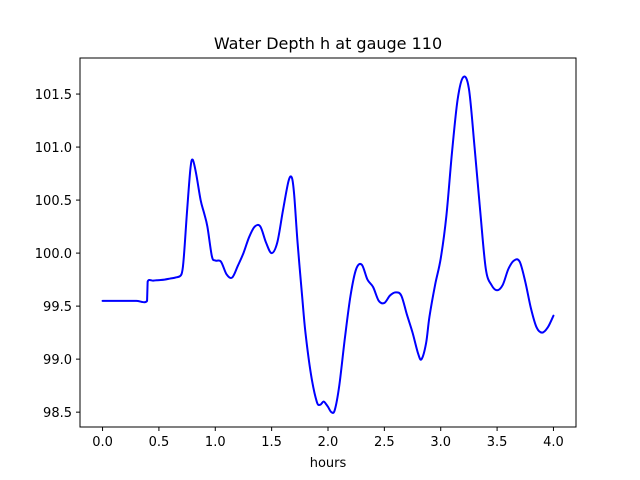  What do you see at coordinates (57, 413) in the screenshot?
I see `y-tick-label: 98.5` at bounding box center [57, 413].